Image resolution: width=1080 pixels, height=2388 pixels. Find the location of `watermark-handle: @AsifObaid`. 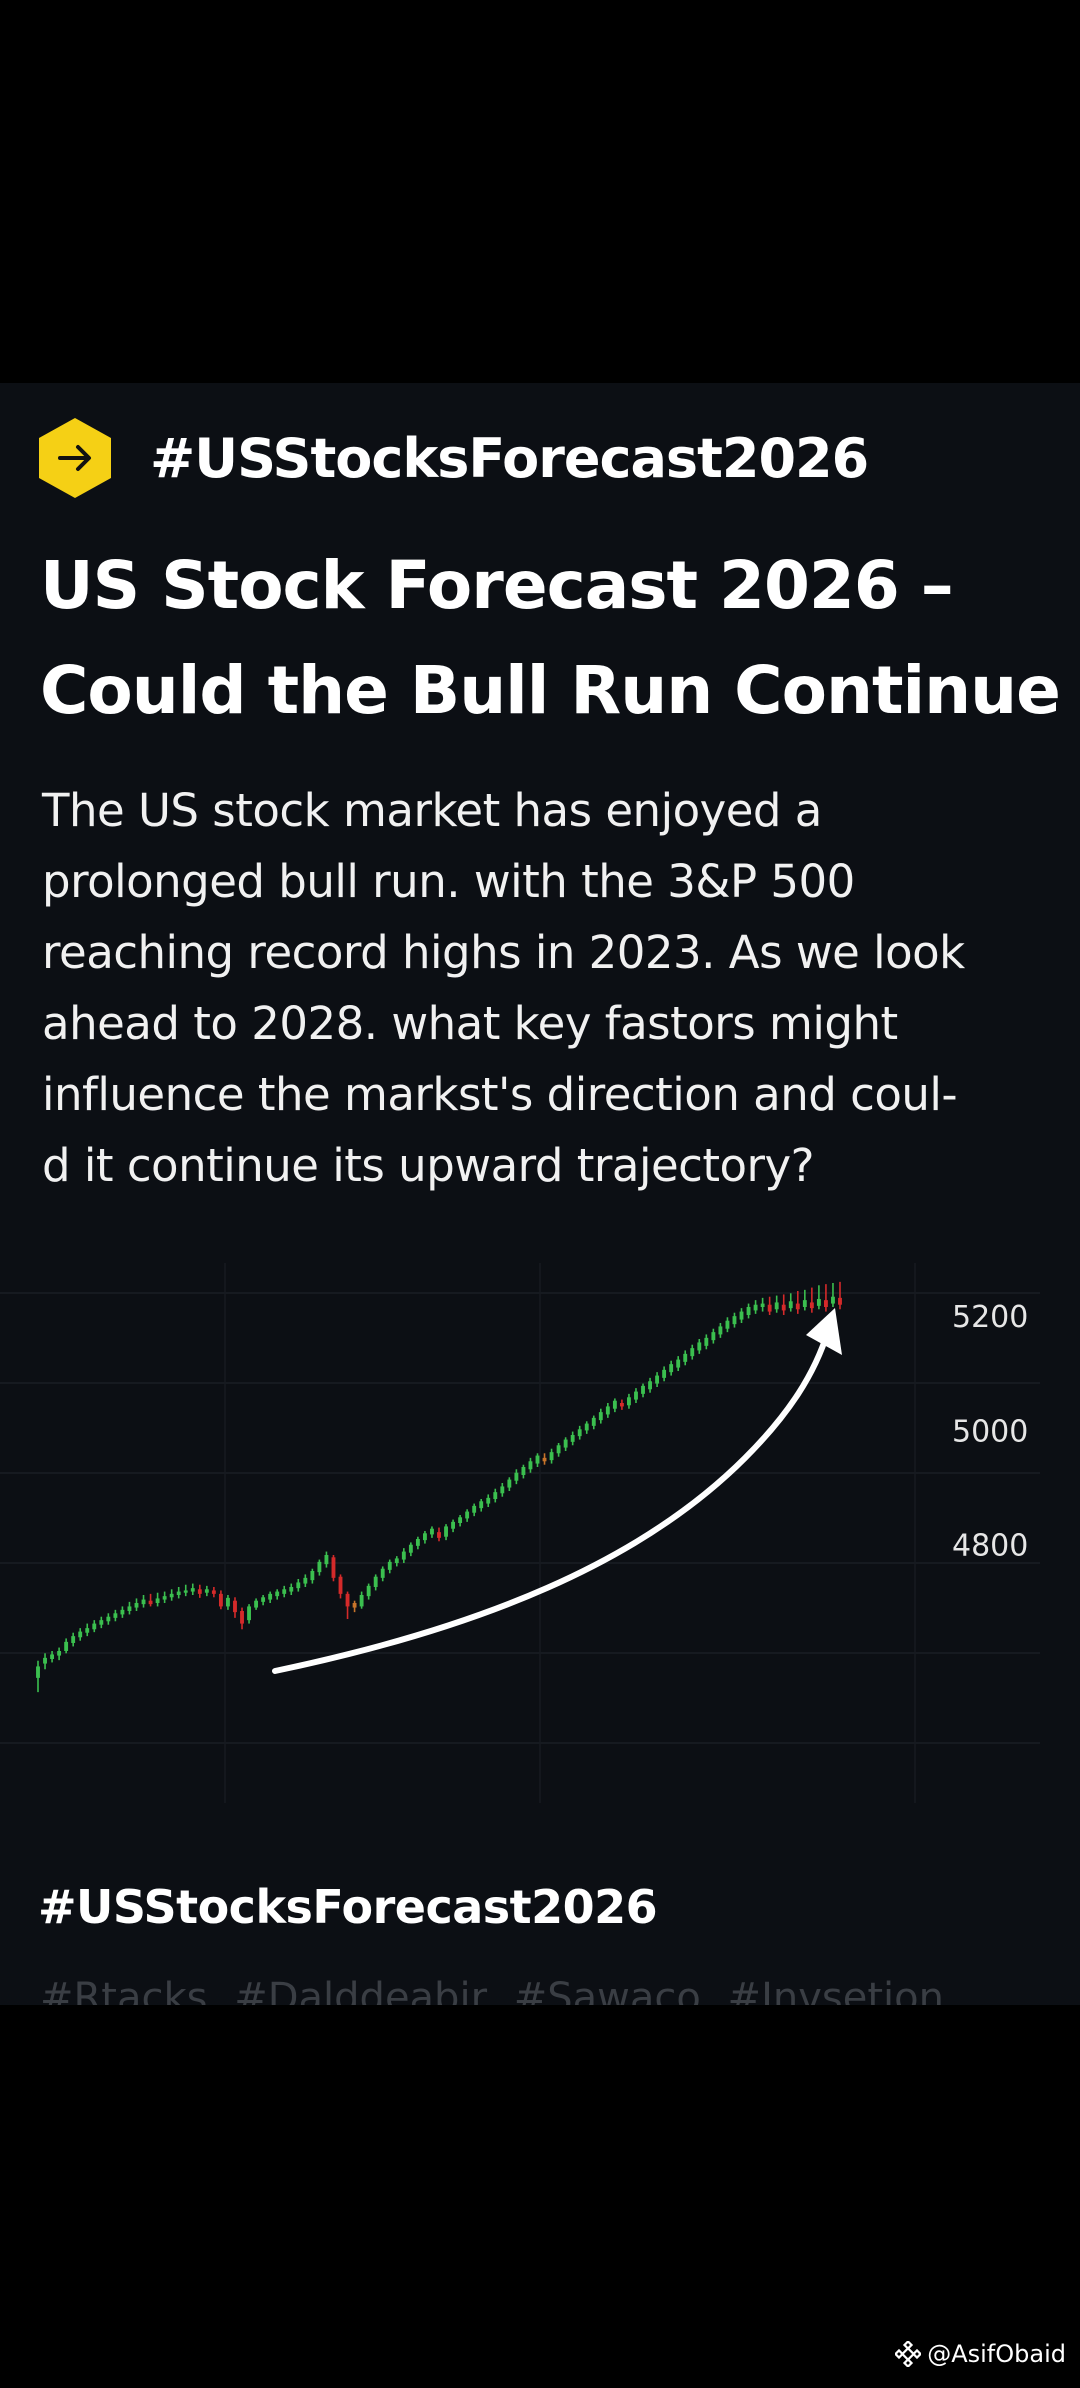

watermark-handle: @AsifObaid is located at coordinates (996, 2354).